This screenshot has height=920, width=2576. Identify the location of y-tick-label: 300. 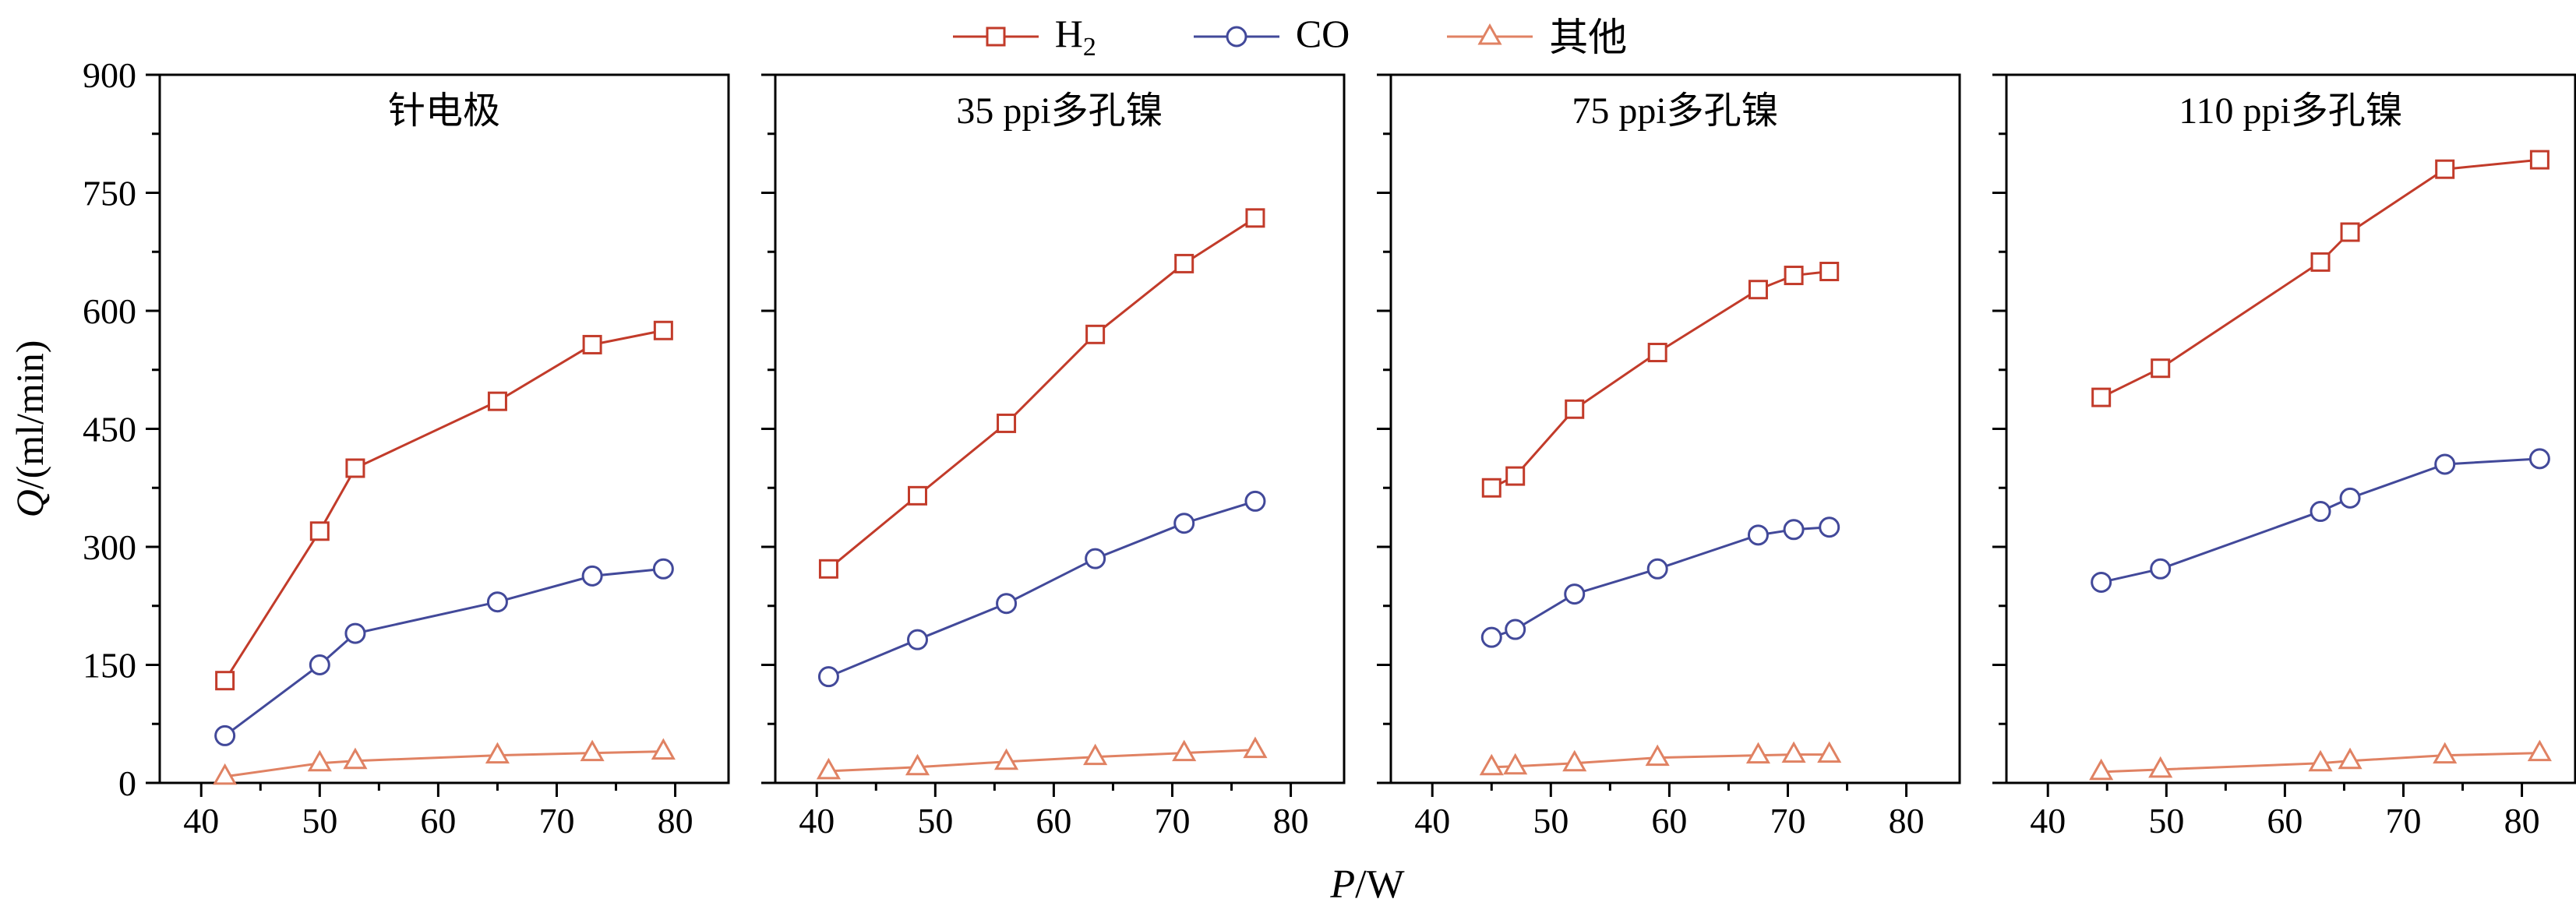
(109, 547).